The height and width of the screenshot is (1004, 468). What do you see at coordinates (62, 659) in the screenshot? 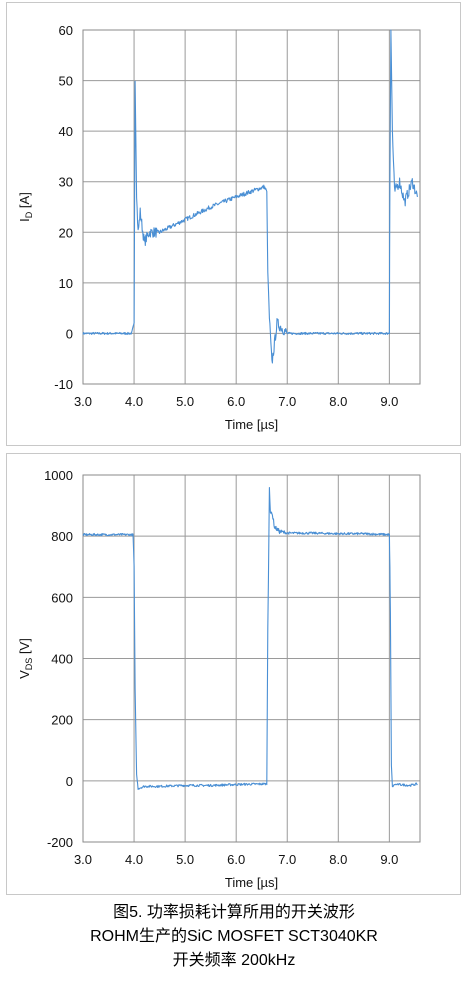
I see `y-tick-label: 400` at bounding box center [62, 659].